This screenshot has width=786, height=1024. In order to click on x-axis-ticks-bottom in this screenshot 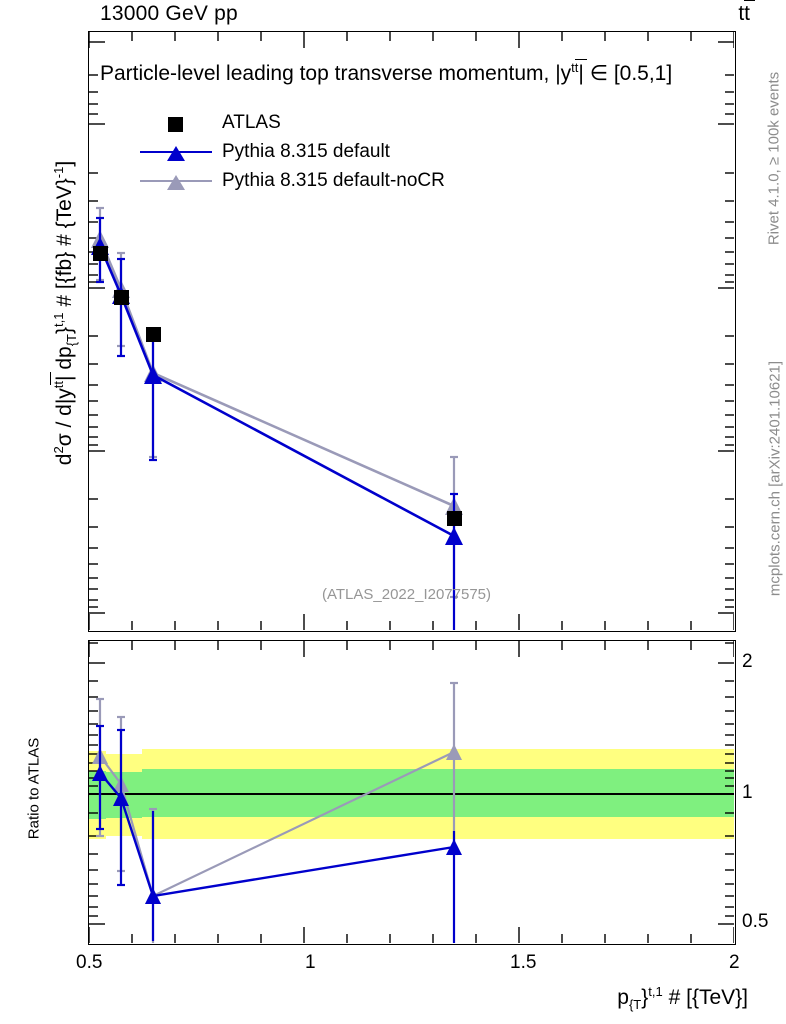, I will do `click(411, 622)`.